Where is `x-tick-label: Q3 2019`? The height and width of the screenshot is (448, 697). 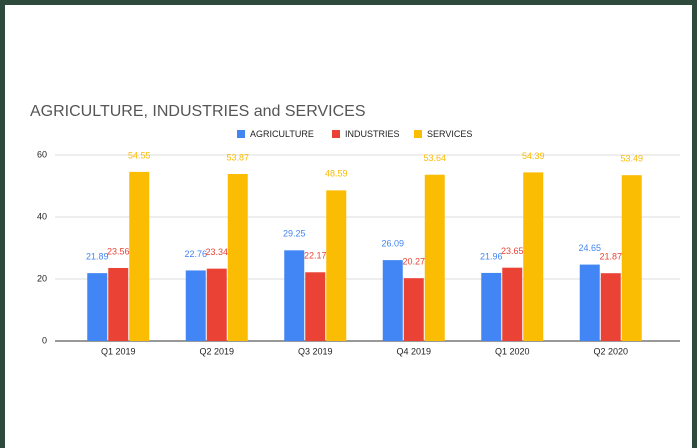 x-tick-label: Q3 2019 is located at coordinates (315, 351).